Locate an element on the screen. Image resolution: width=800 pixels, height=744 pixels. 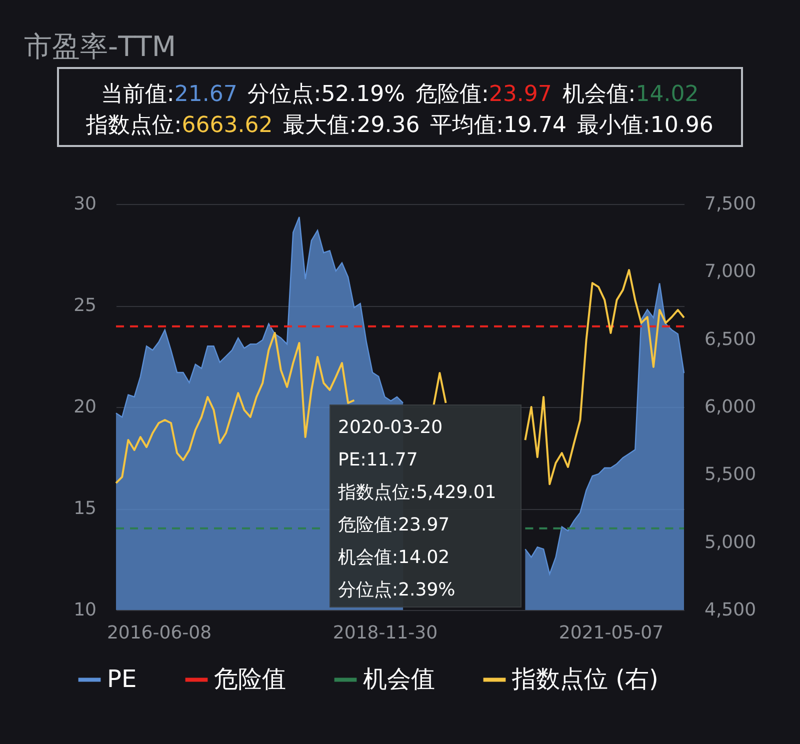
text: 最小值:10.96 is located at coordinates (645, 125).